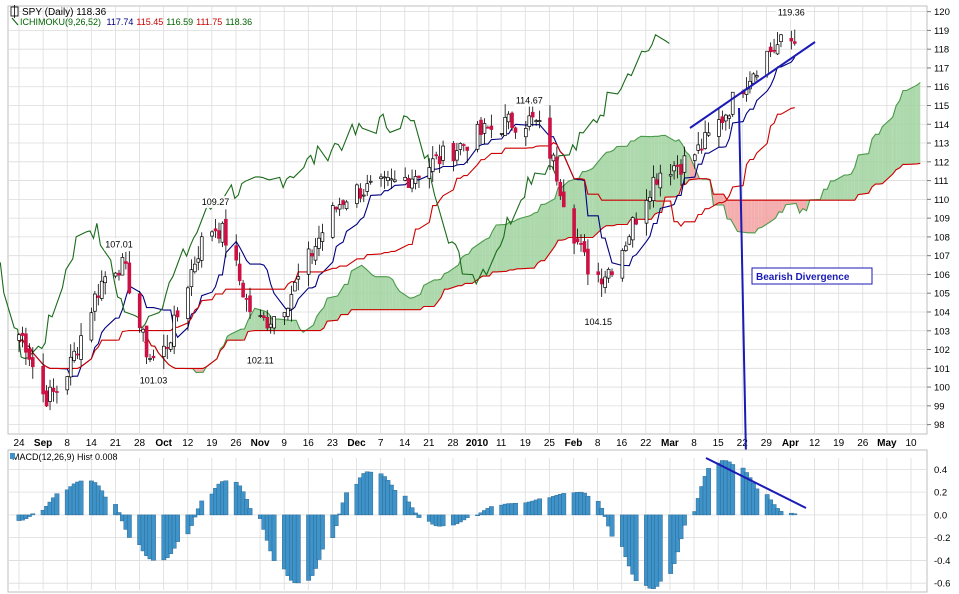 The width and height of the screenshot is (959, 594). Describe the element at coordinates (941, 106) in the screenshot. I see `y-tick-label: 115` at that location.